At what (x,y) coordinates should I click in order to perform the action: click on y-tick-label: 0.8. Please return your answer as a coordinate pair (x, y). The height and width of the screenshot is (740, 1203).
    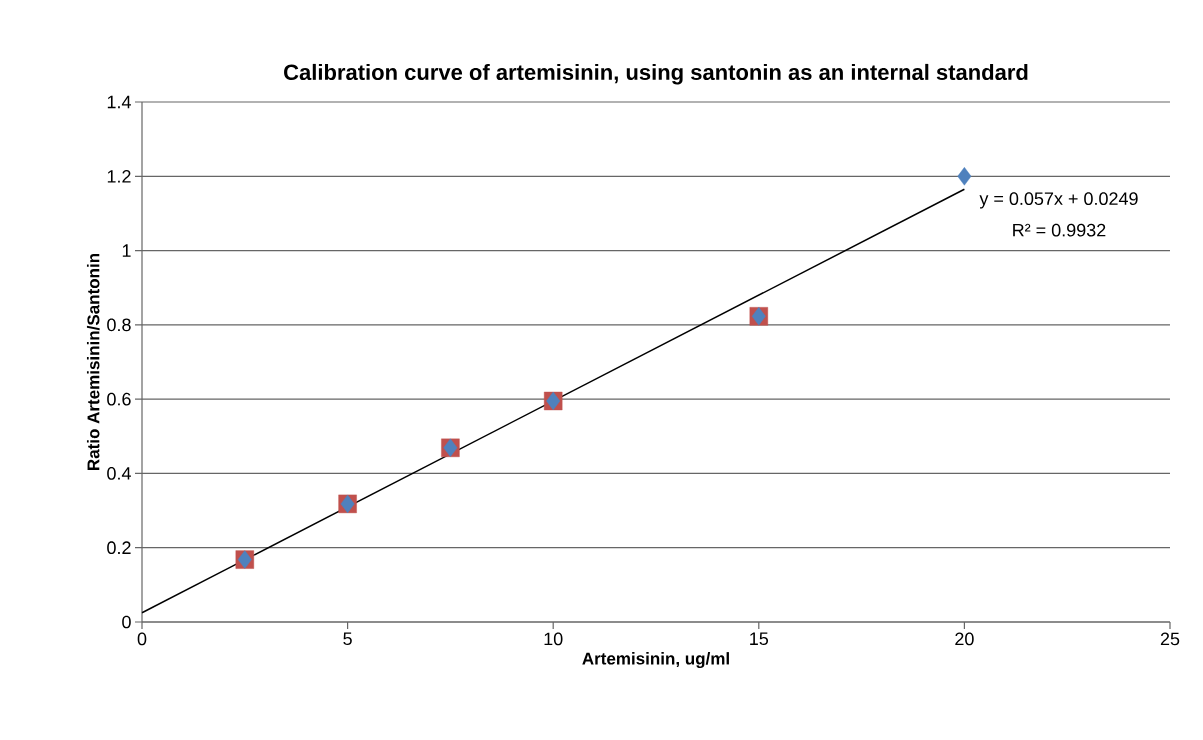
    Looking at the image, I should click on (119, 325).